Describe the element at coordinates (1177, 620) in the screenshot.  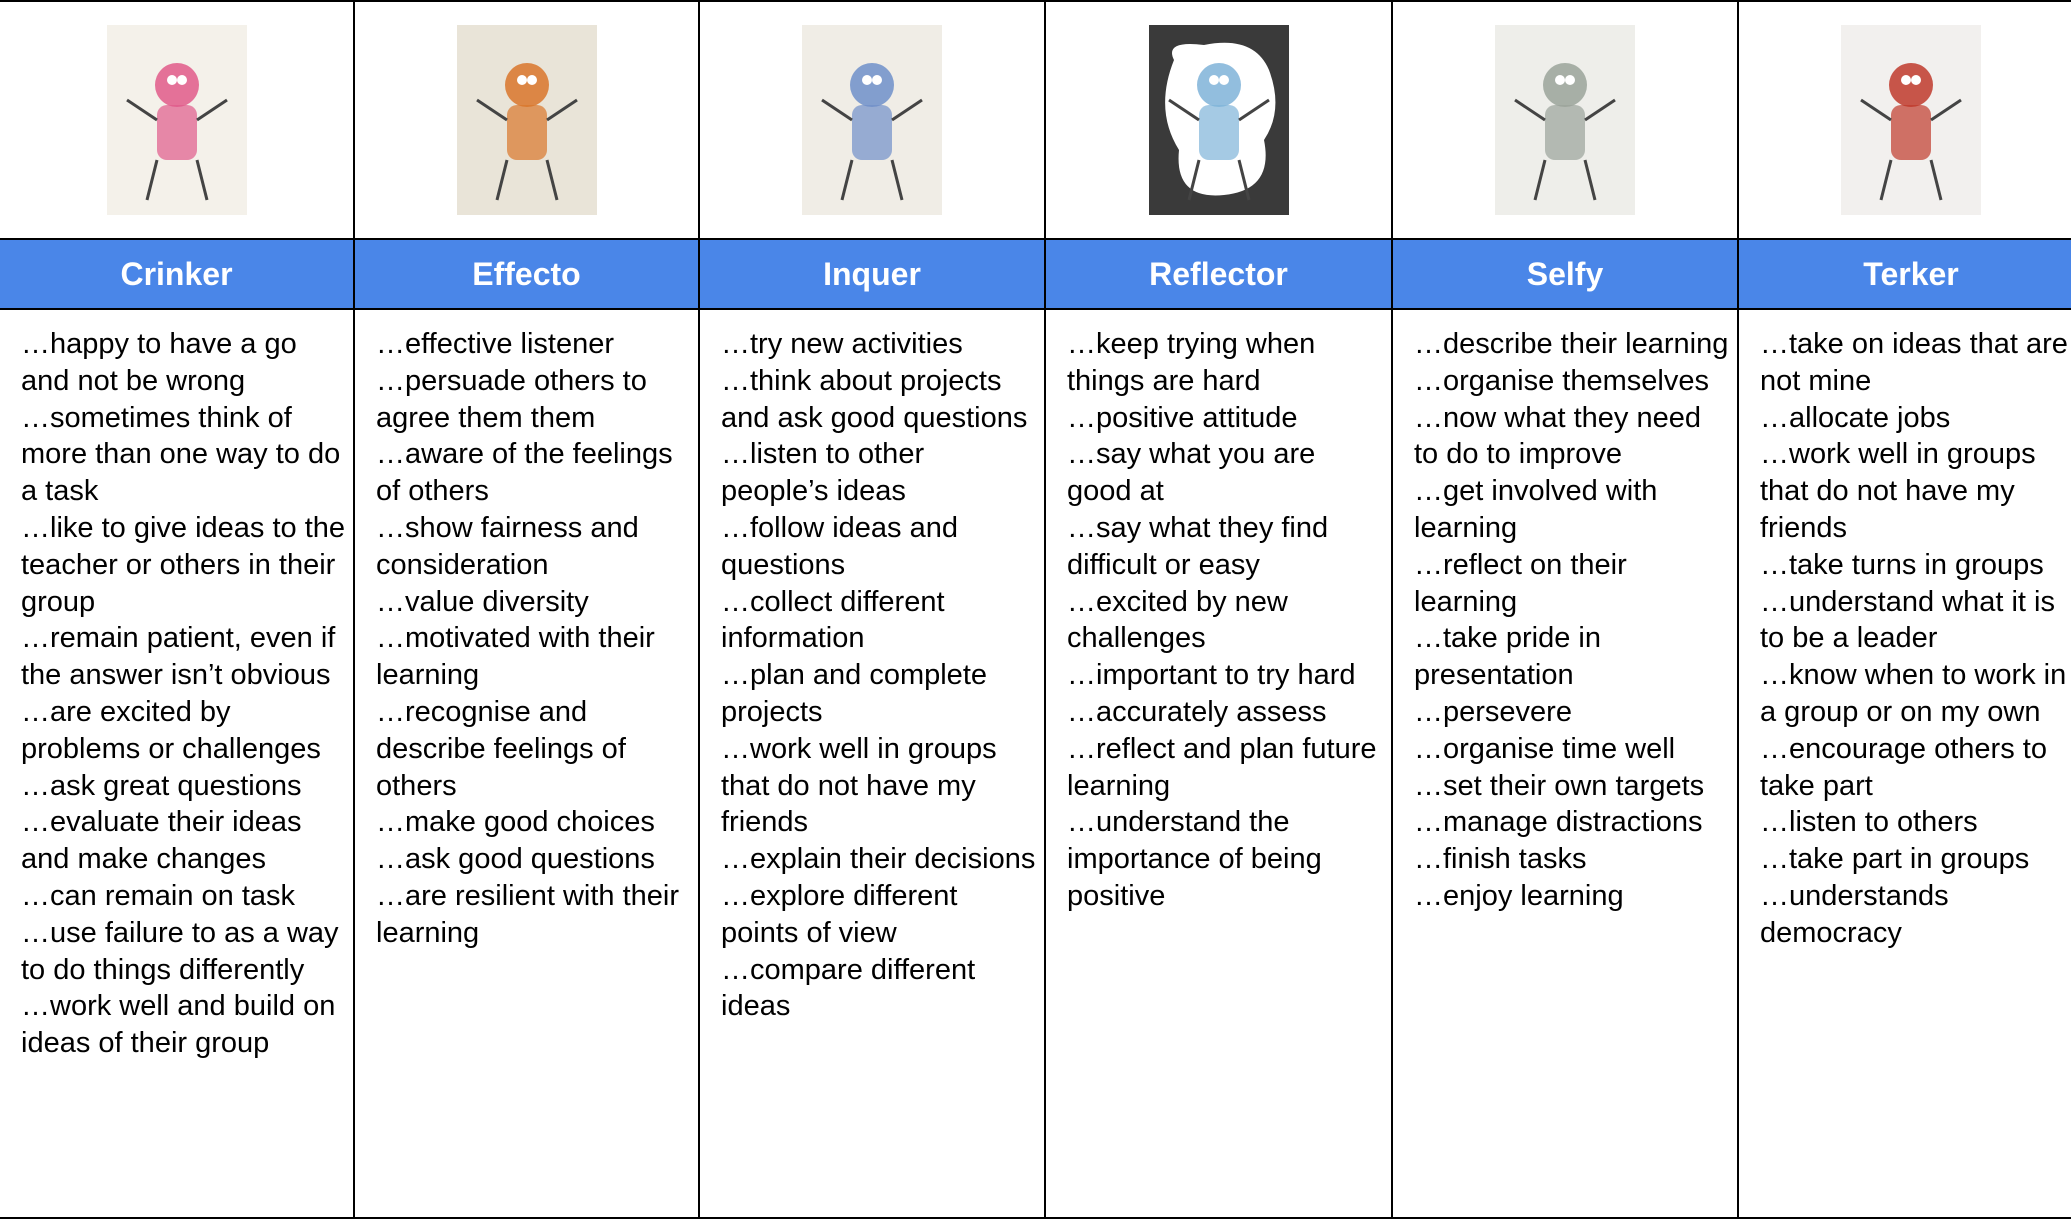
I see `trait-item: …excited by new challenges` at that location.